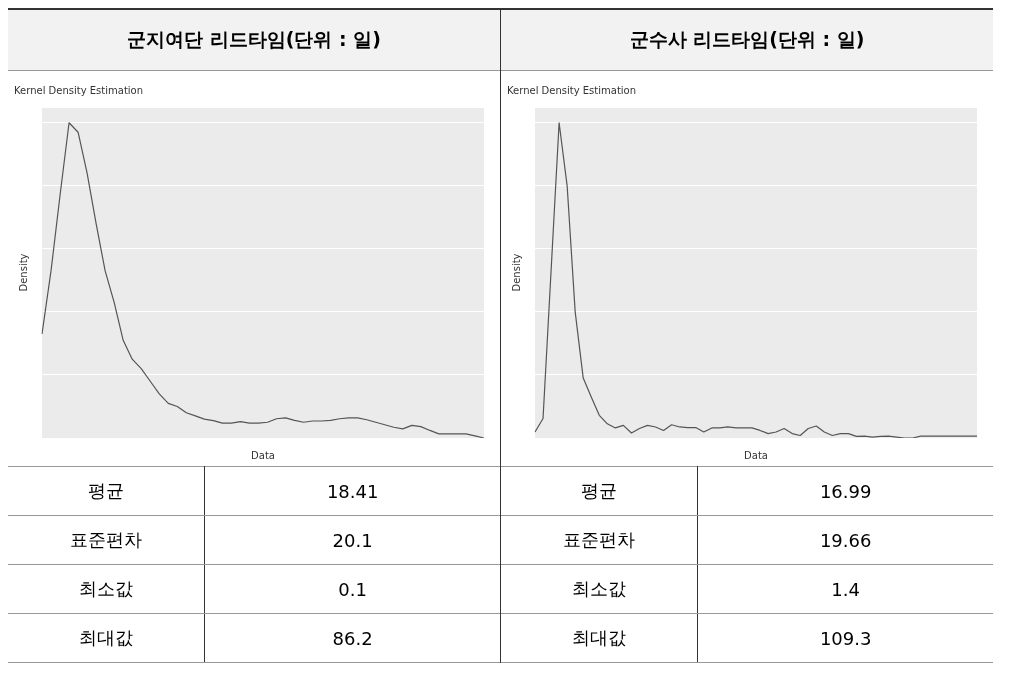  I want to click on text: 0.1, so click(352, 589).